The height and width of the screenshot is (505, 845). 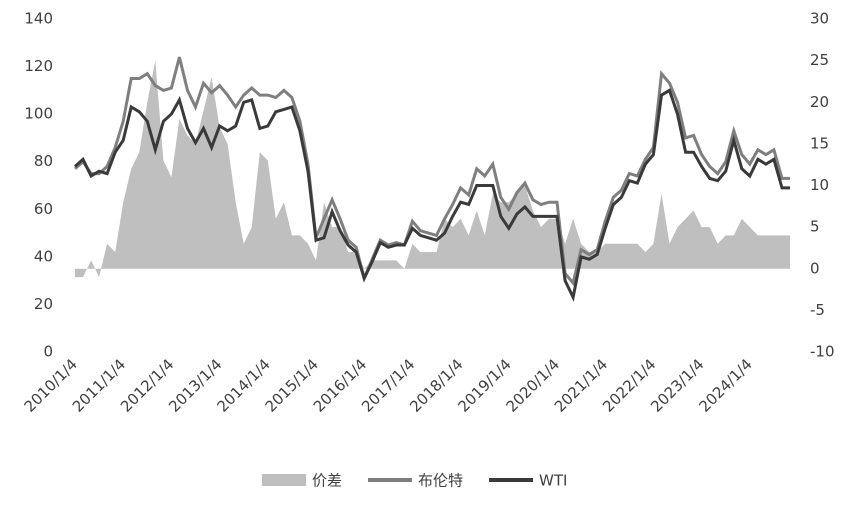 I want to click on legend-swatch, so click(x=284, y=480).